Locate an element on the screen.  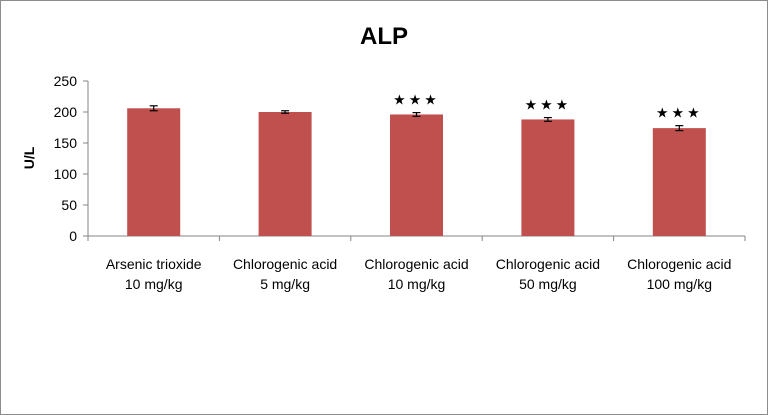
y-tick-label: 50 is located at coordinates (69, 205).